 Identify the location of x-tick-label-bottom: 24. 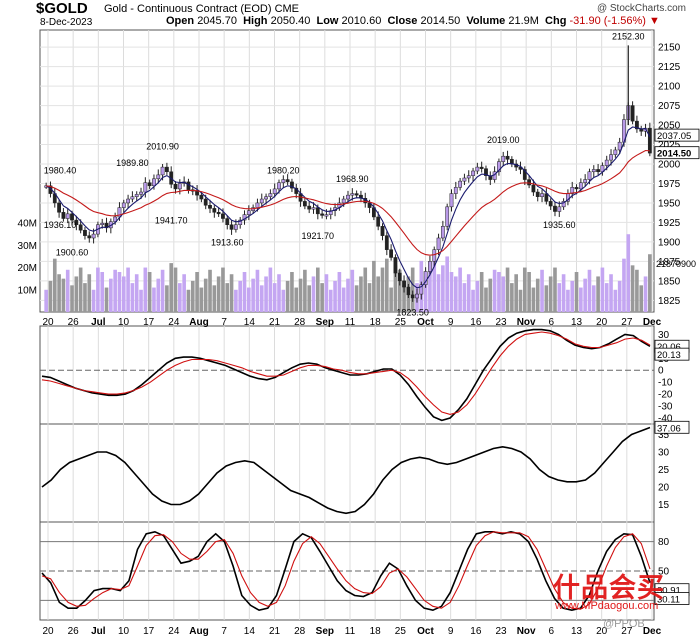
(174, 631).